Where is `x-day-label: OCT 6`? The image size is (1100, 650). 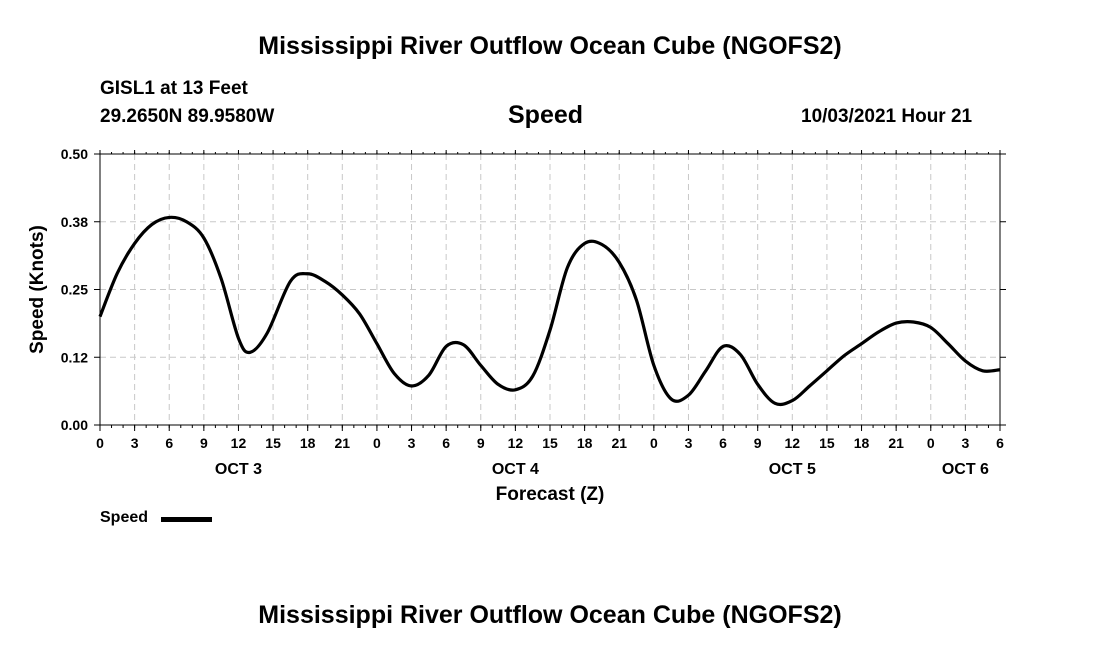
x-day-label: OCT 6 is located at coordinates (965, 469).